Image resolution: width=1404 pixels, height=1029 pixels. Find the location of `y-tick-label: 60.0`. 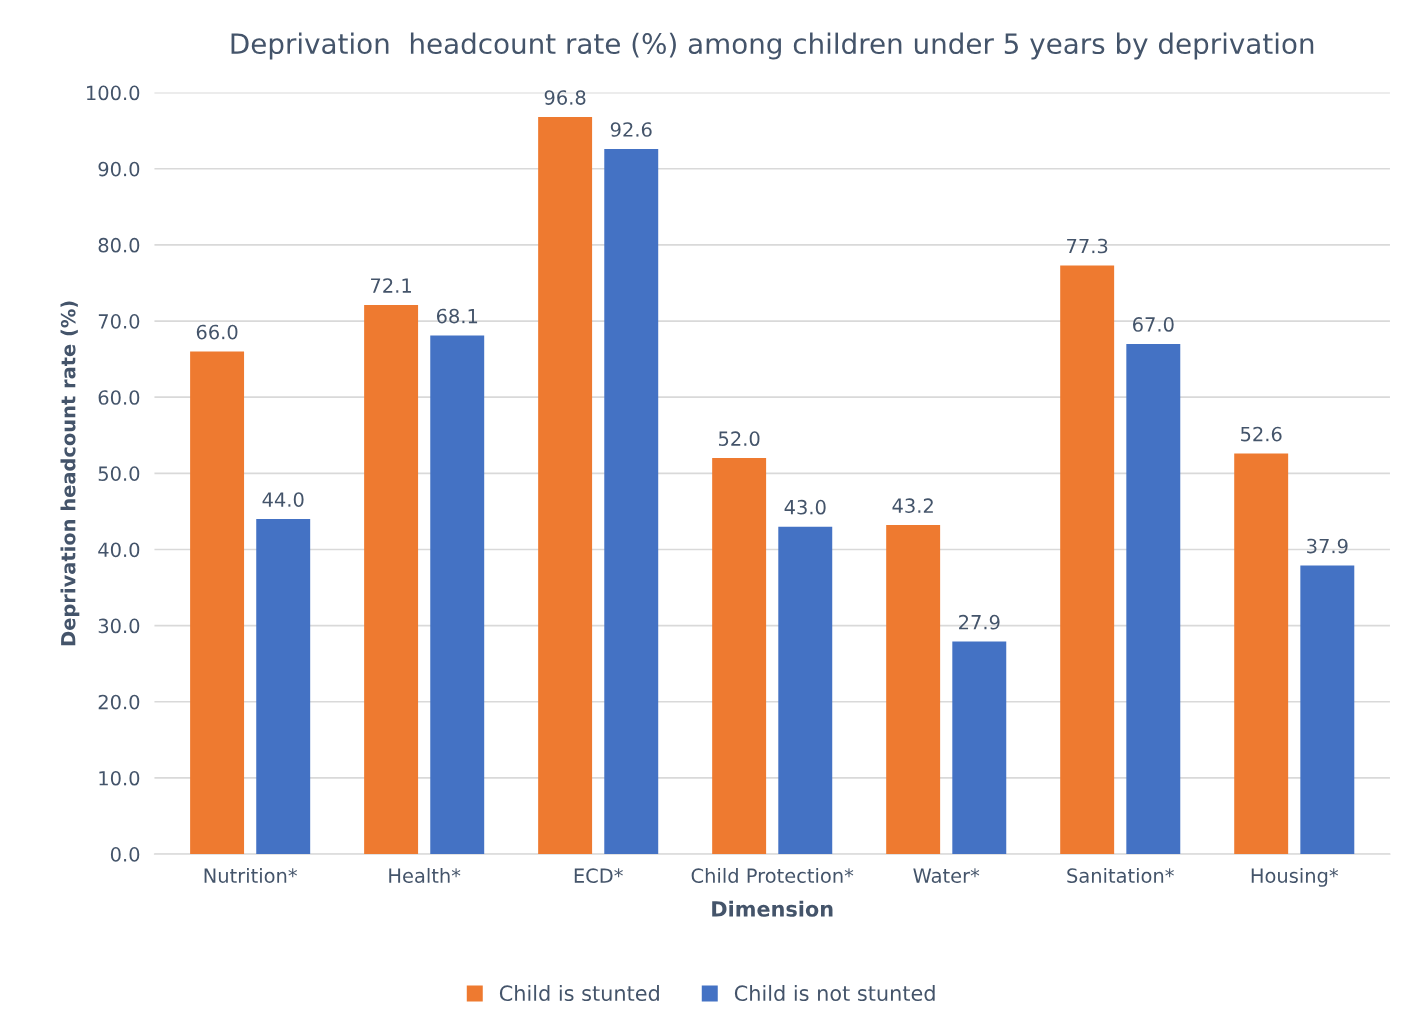

y-tick-label: 60.0 is located at coordinates (119, 397).